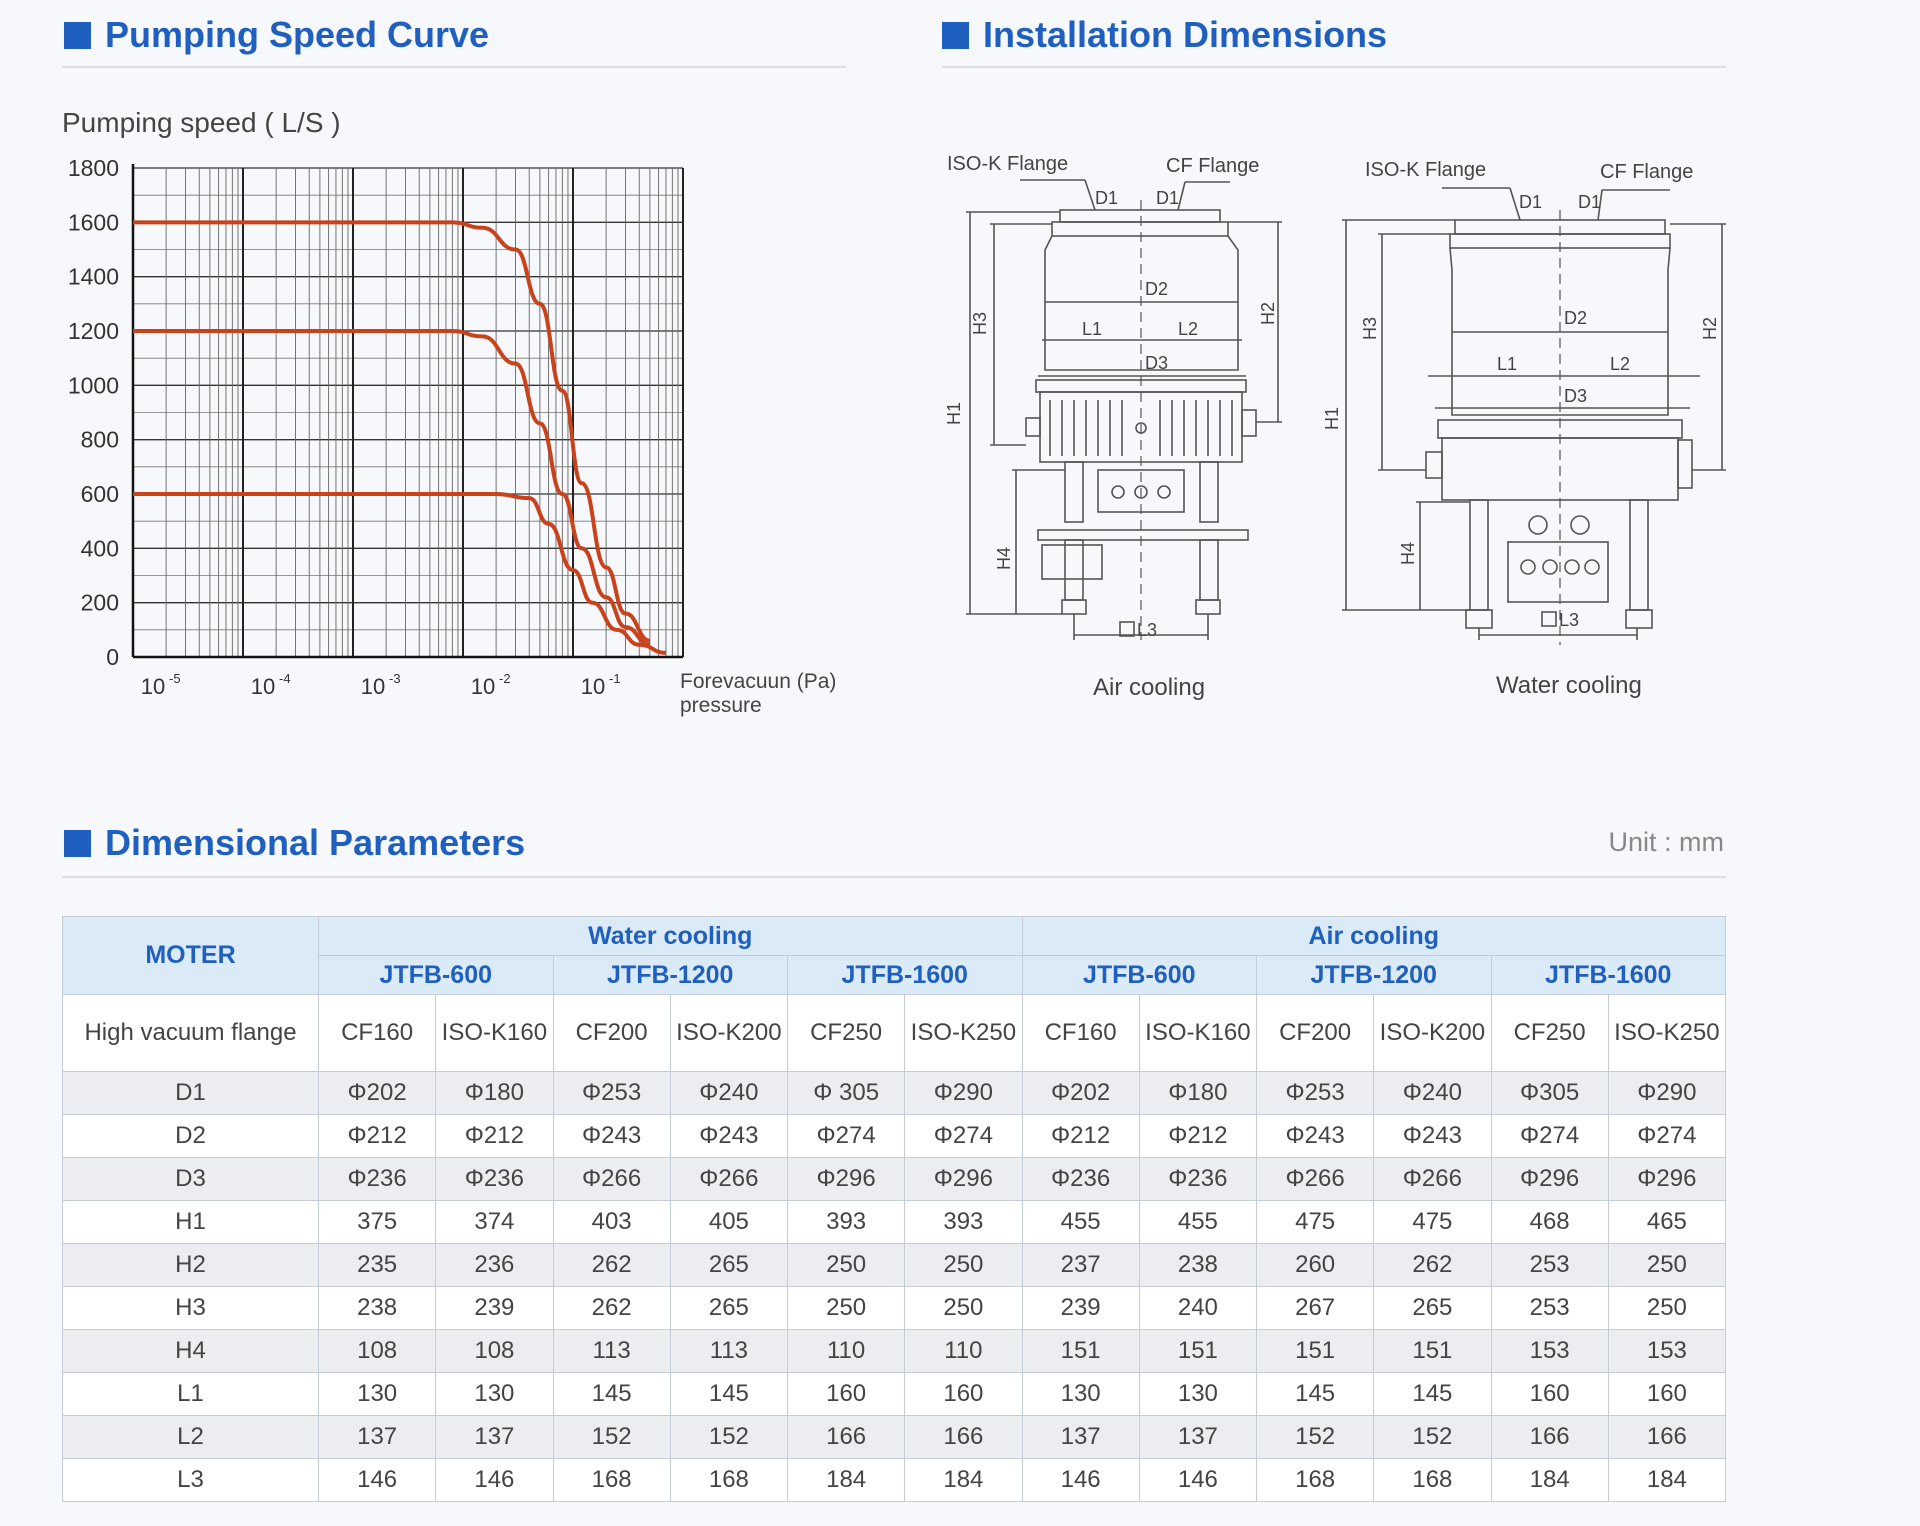 Image resolution: width=1920 pixels, height=1526 pixels. What do you see at coordinates (505, 678) in the screenshot?
I see `x-tick-exponent: -2` at bounding box center [505, 678].